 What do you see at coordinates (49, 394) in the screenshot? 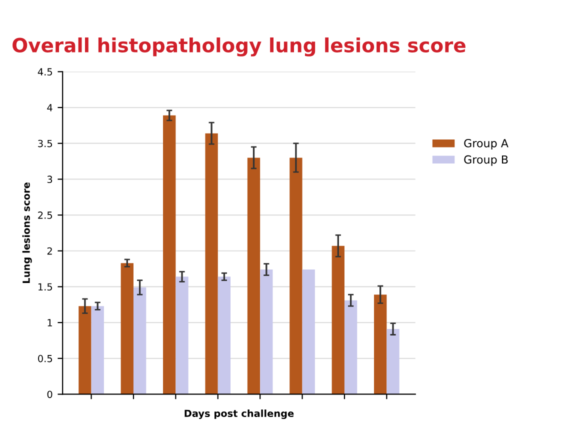
I see `y-tick-label: 0` at bounding box center [49, 394].